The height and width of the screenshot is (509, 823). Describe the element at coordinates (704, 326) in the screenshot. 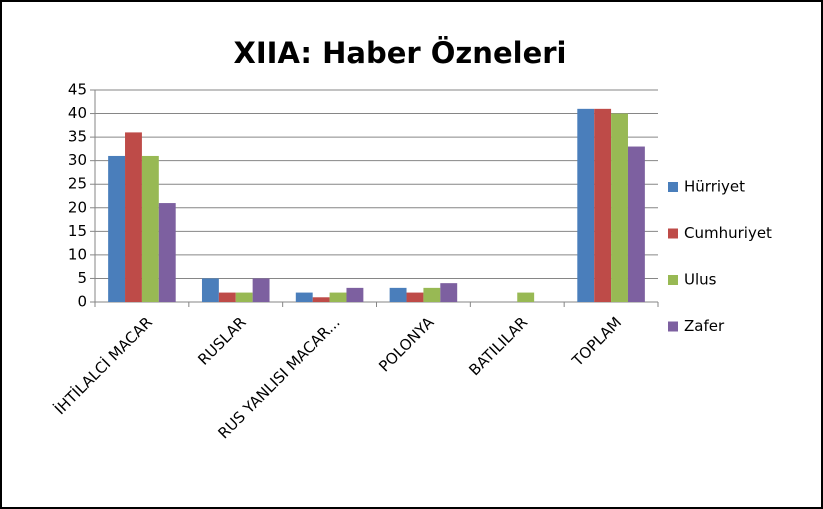

I see `legend-label: Zafer` at that location.